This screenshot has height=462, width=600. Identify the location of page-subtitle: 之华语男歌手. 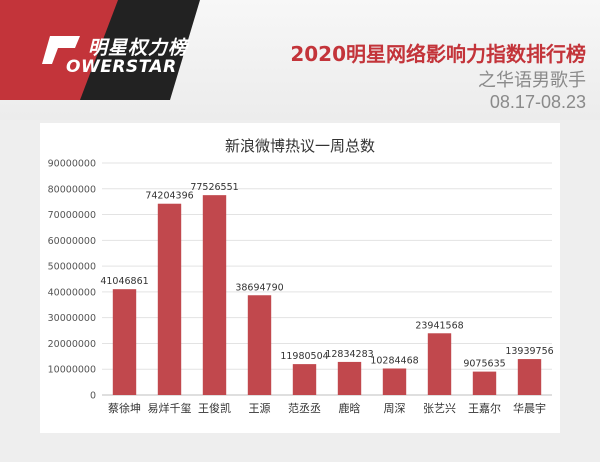
(532, 80).